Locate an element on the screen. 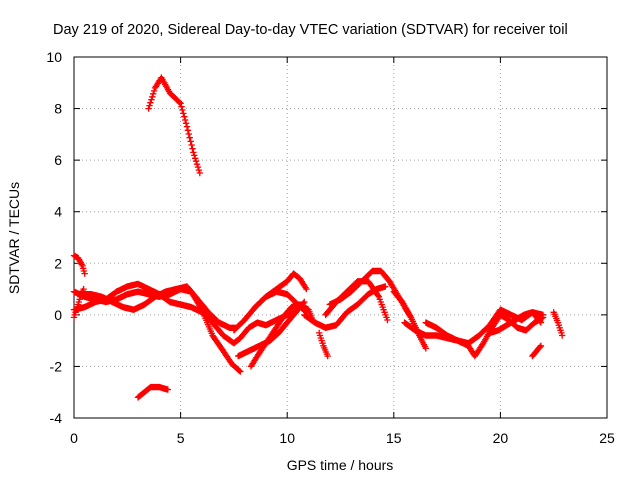 Image resolution: width=640 pixels, height=480 pixels. y-tick-label: -4 is located at coordinates (56, 418).